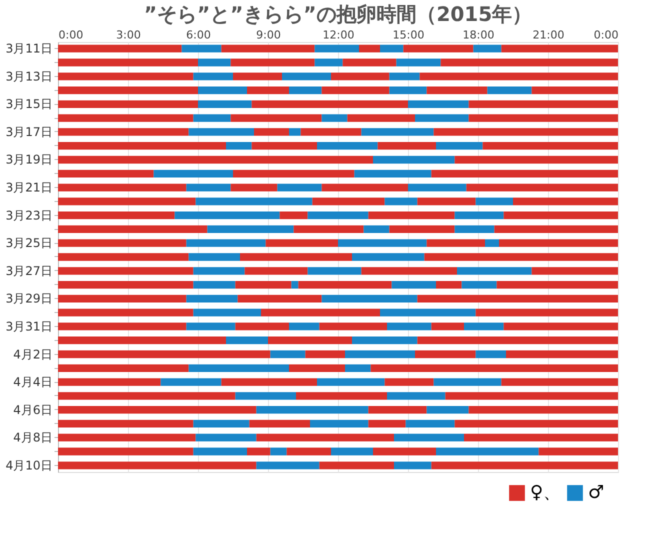 The width and height of the screenshot is (668, 557). I want to click on y-tick-label: 3月31日, so click(29, 326).